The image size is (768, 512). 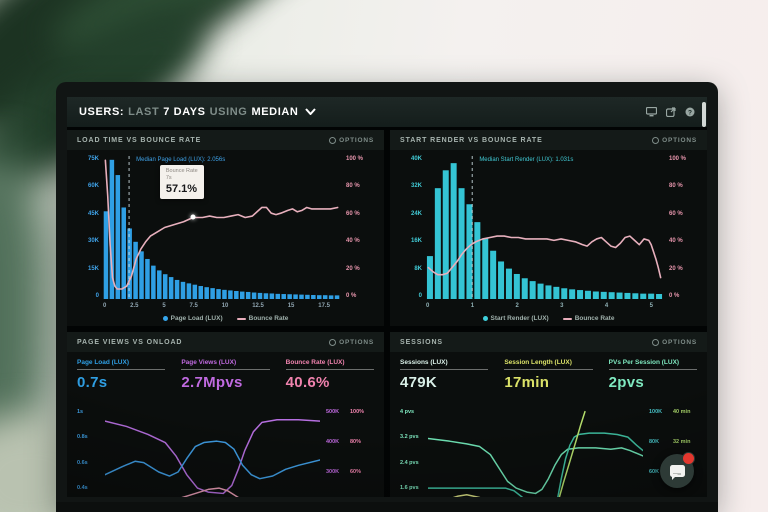 What do you see at coordinates (258, 306) in the screenshot?
I see `x-tick-label: 12.5` at bounding box center [258, 306].